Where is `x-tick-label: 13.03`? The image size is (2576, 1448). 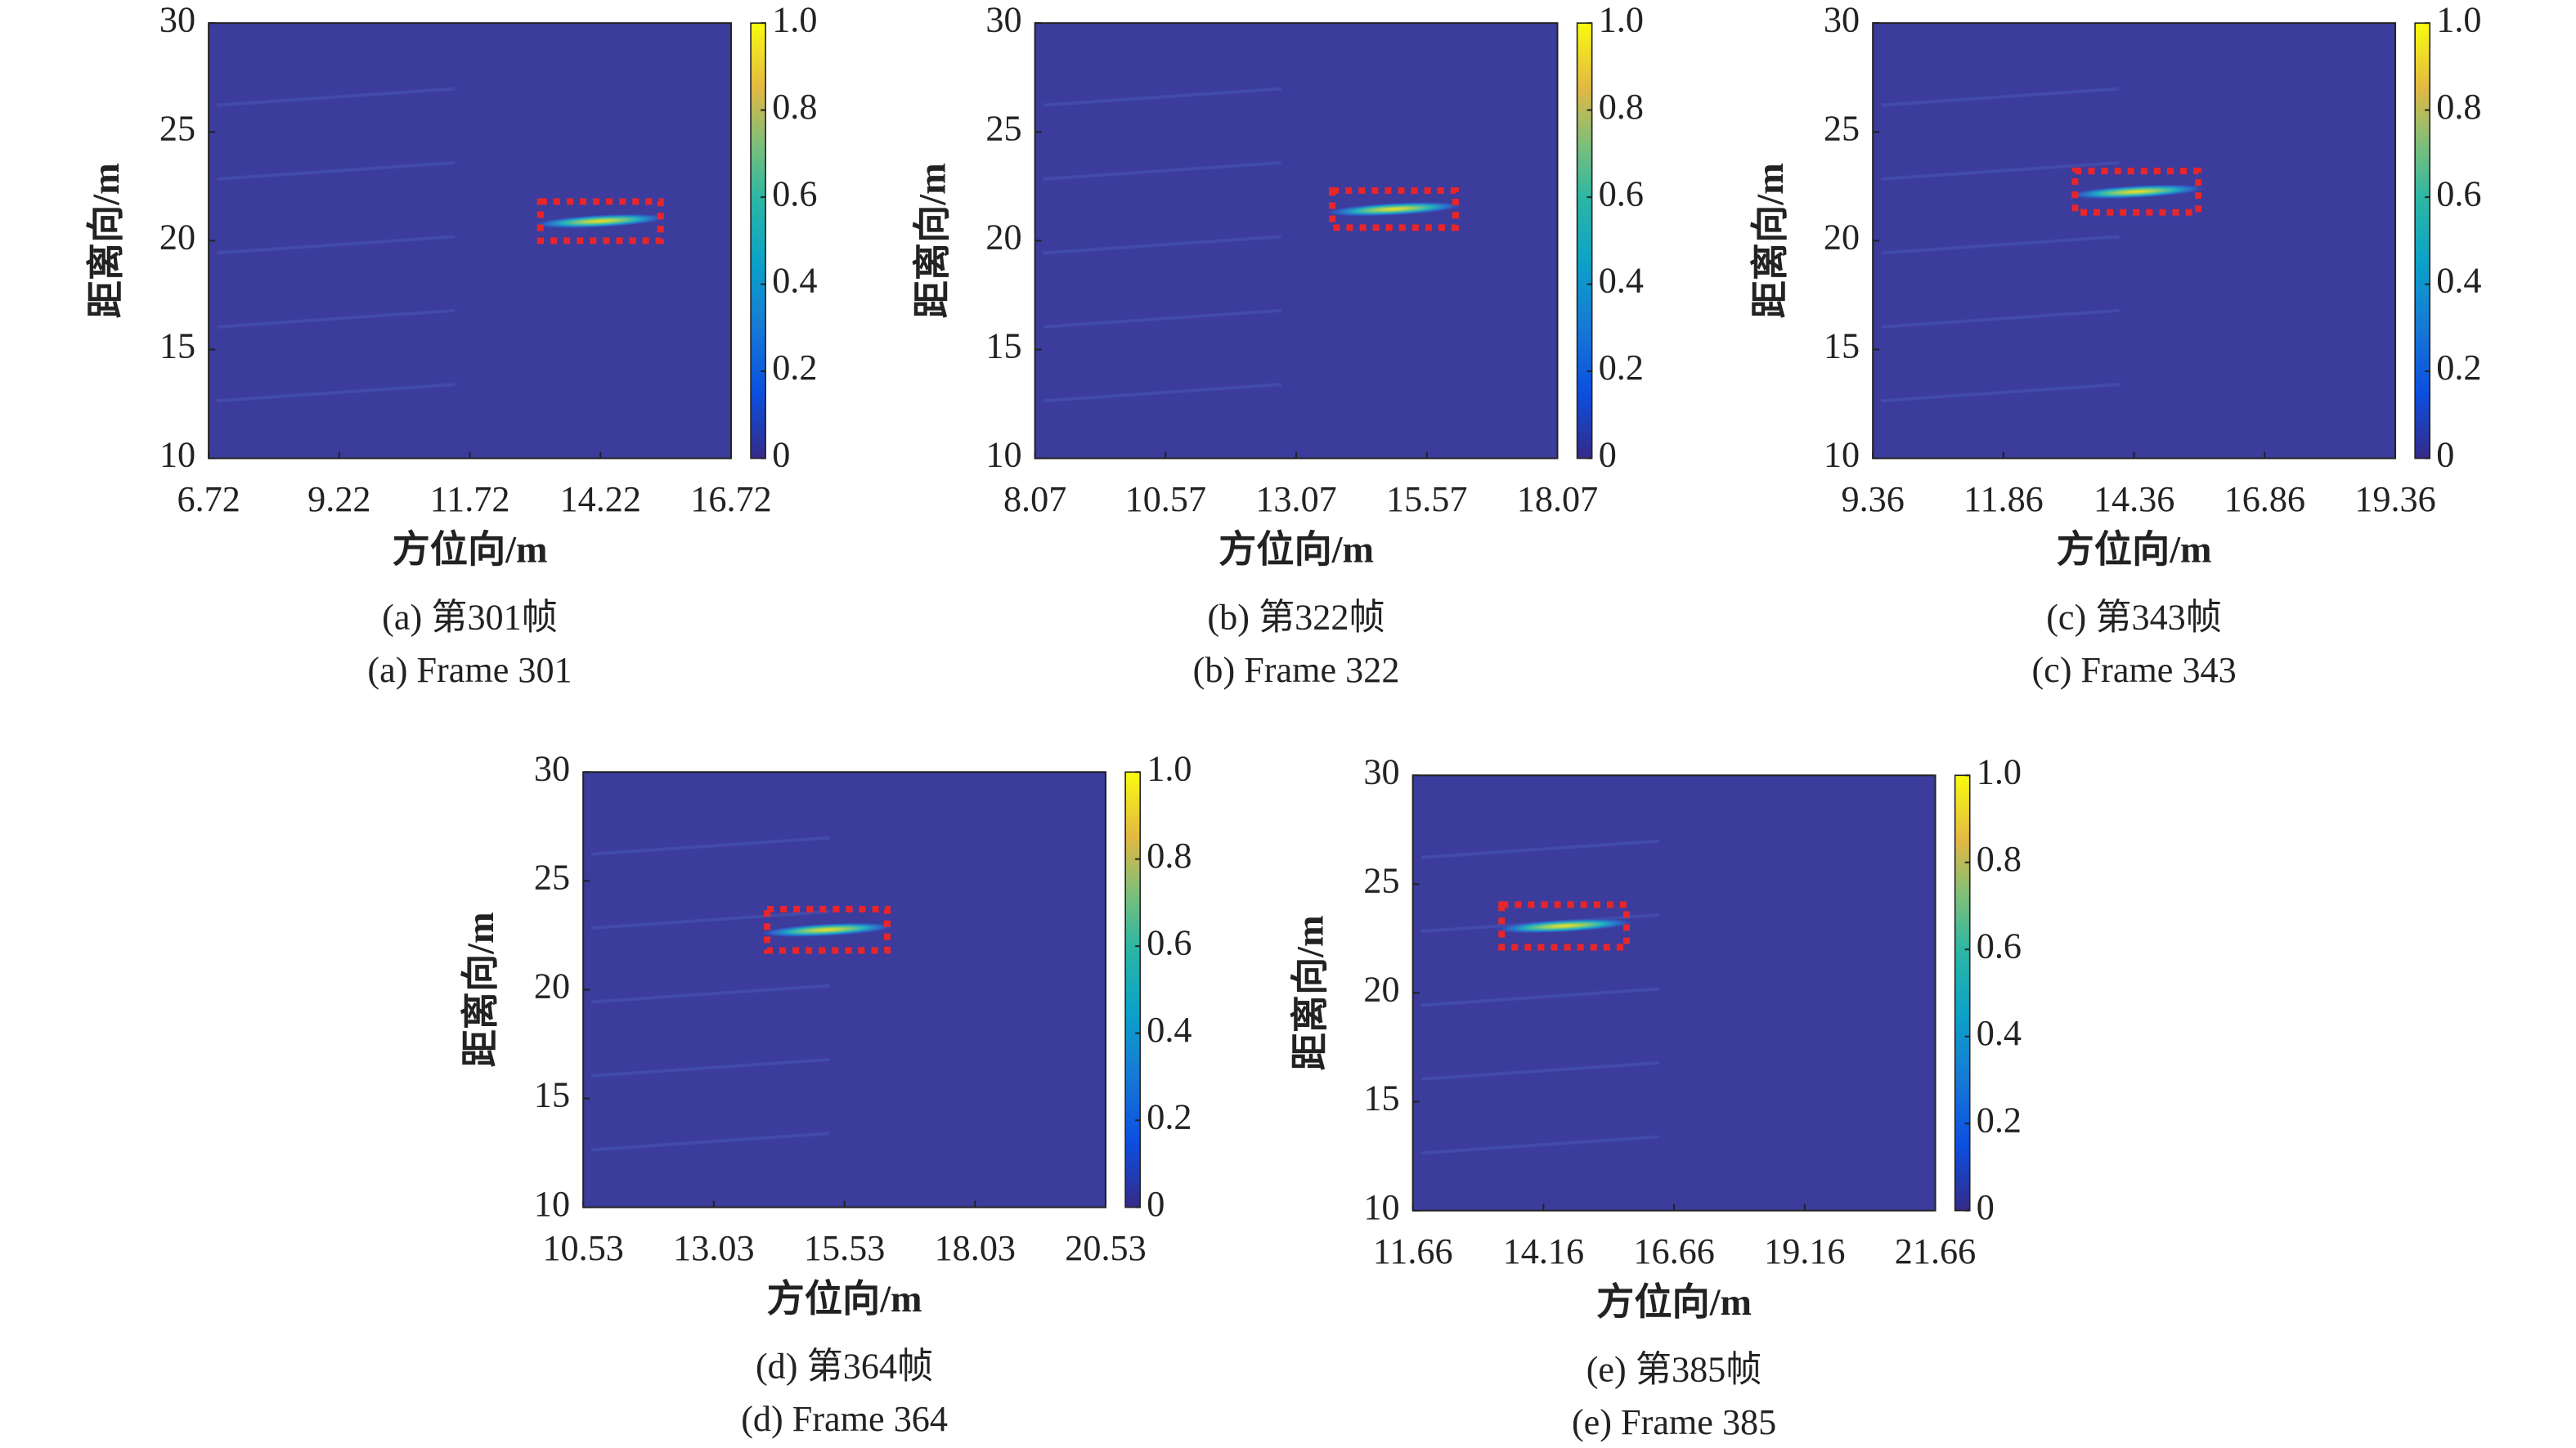
x-tick-label: 13.03 is located at coordinates (713, 1248).